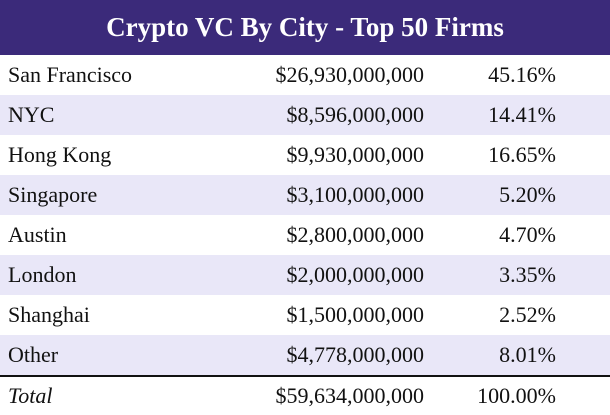  I want to click on percent: 5.20%, so click(527, 194).